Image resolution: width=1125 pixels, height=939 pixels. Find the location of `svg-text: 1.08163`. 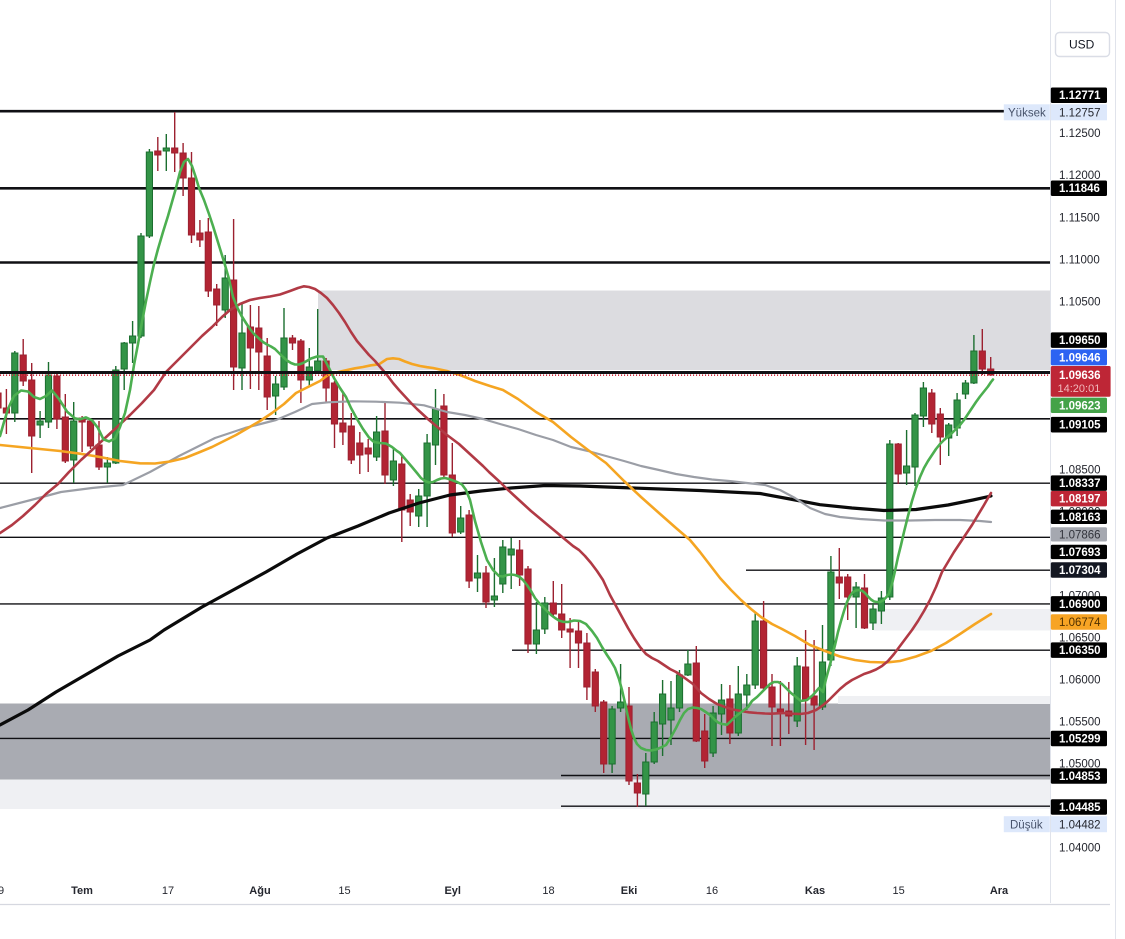

svg-text: 1.08163 is located at coordinates (1080, 518).